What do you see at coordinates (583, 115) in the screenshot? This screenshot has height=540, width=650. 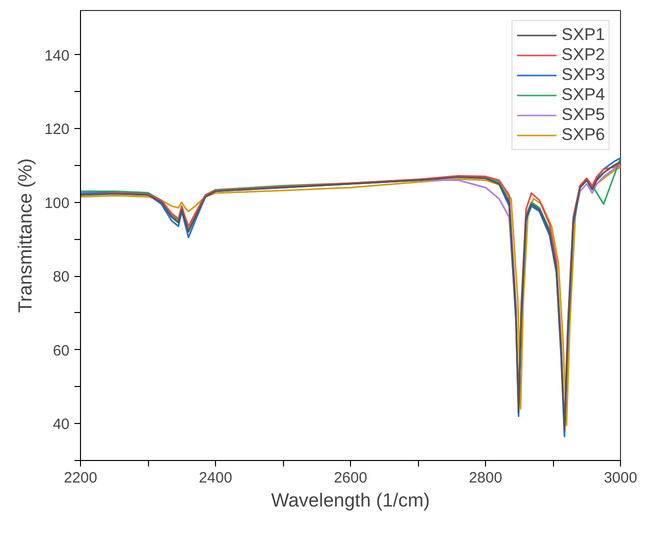 I see `legend-label: SXP5` at bounding box center [583, 115].